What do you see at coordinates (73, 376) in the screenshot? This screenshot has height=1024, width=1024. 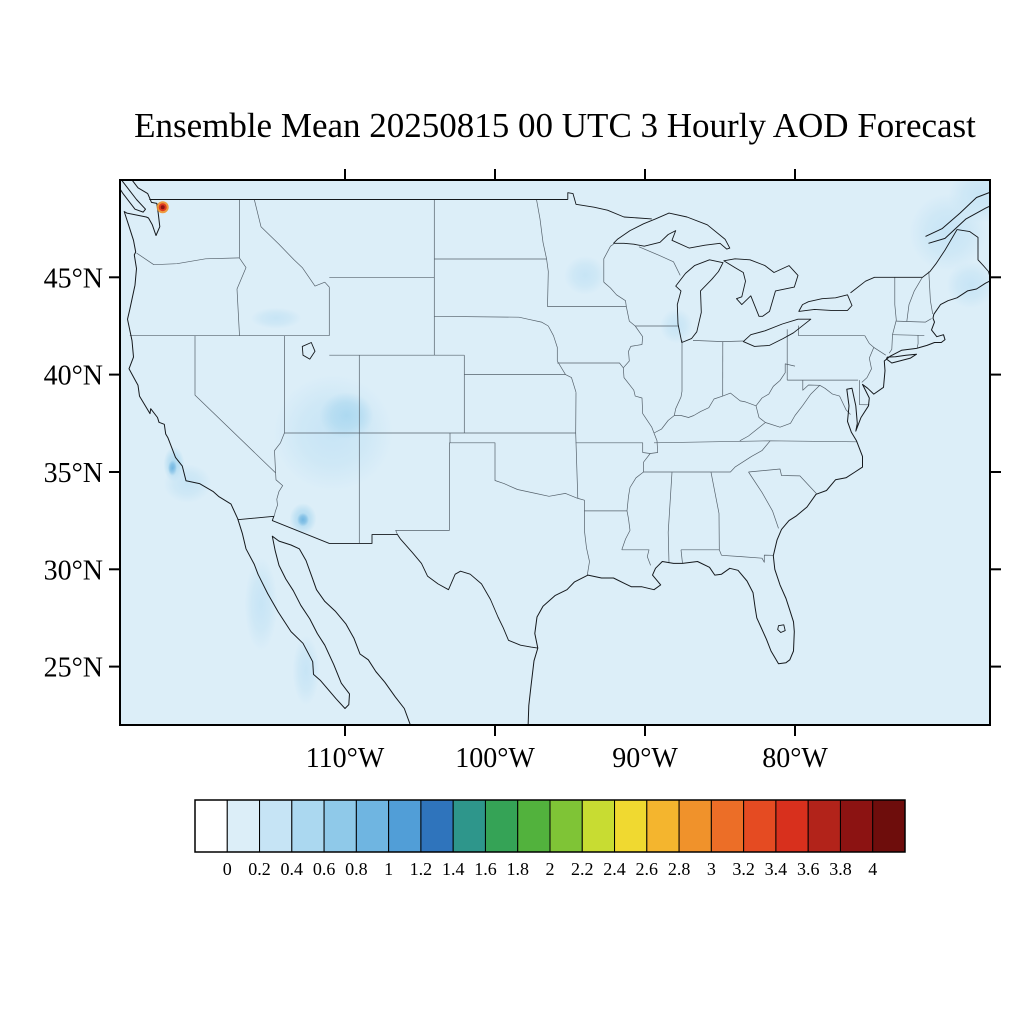 I see `latitude-tick-label: 40°N` at bounding box center [73, 376].